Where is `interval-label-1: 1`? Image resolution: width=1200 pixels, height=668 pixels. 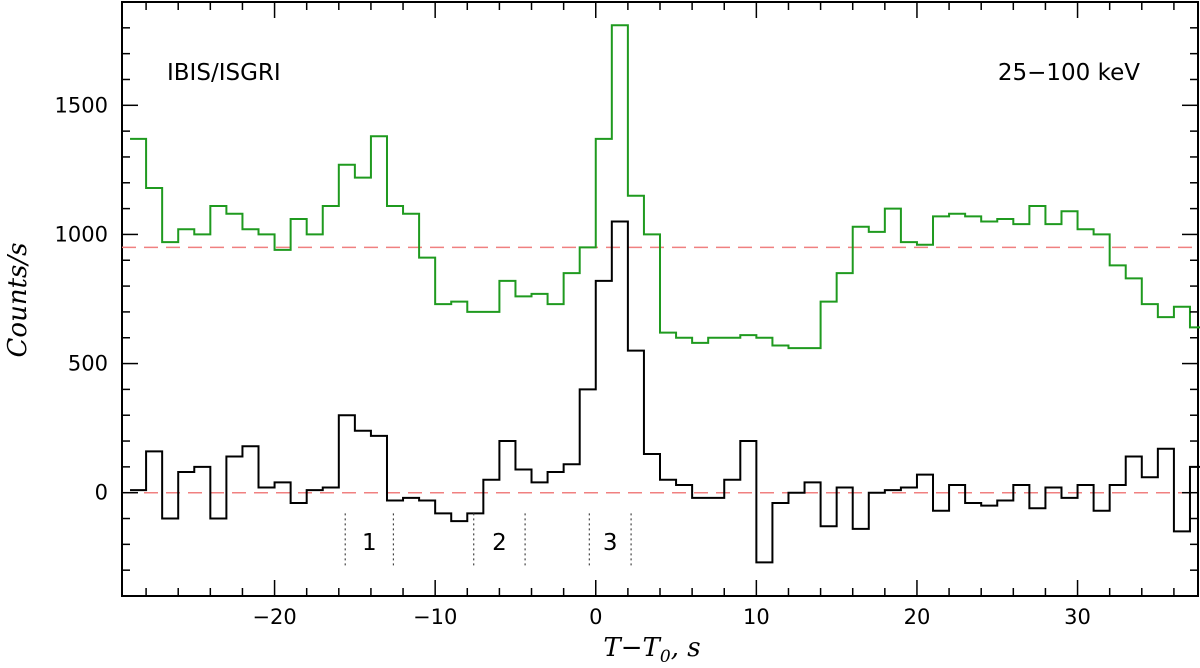
interval-label-1: 1 is located at coordinates (369, 543).